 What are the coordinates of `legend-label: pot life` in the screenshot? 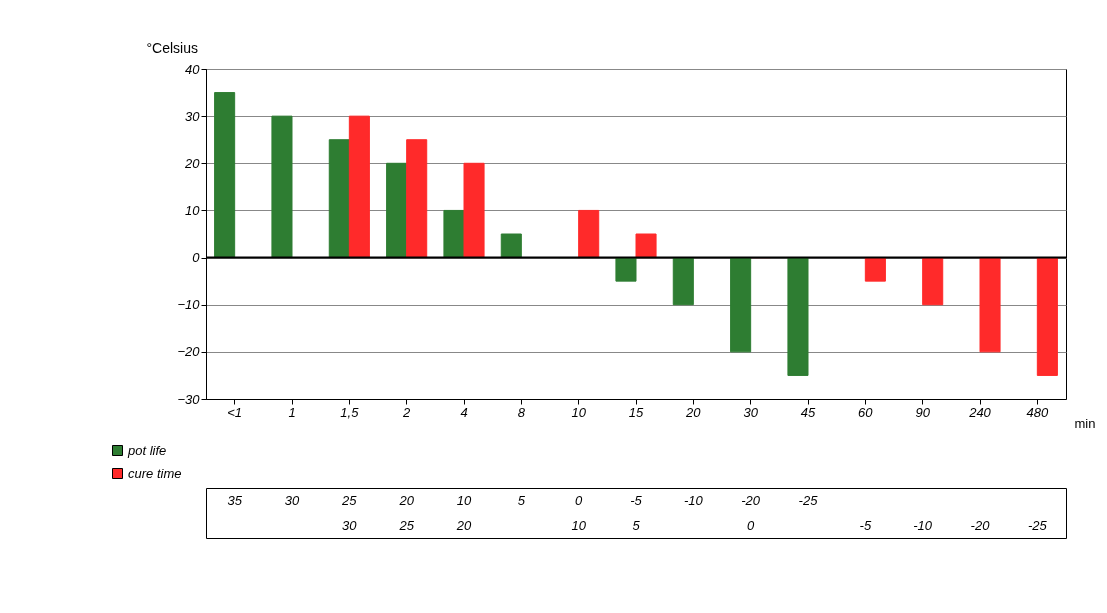 It's located at (147, 450).